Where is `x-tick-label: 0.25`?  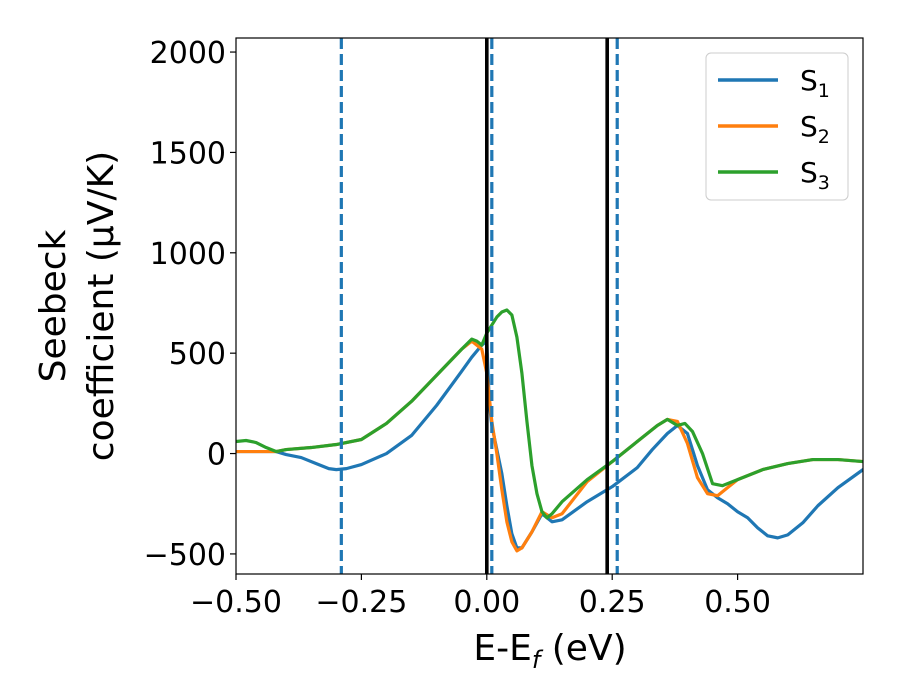
x-tick-label: 0.25 is located at coordinates (612, 602).